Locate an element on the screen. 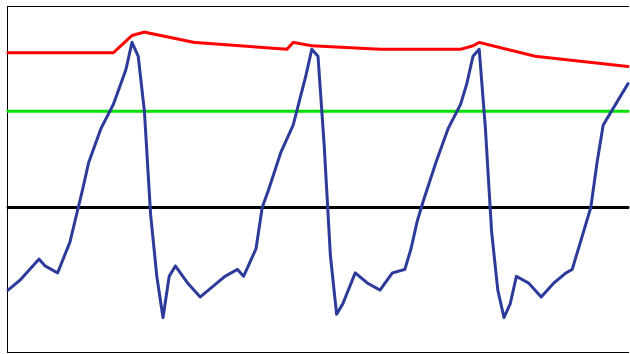 The width and height of the screenshot is (630, 354). series-line-upper-envelope is located at coordinates (318, 49).